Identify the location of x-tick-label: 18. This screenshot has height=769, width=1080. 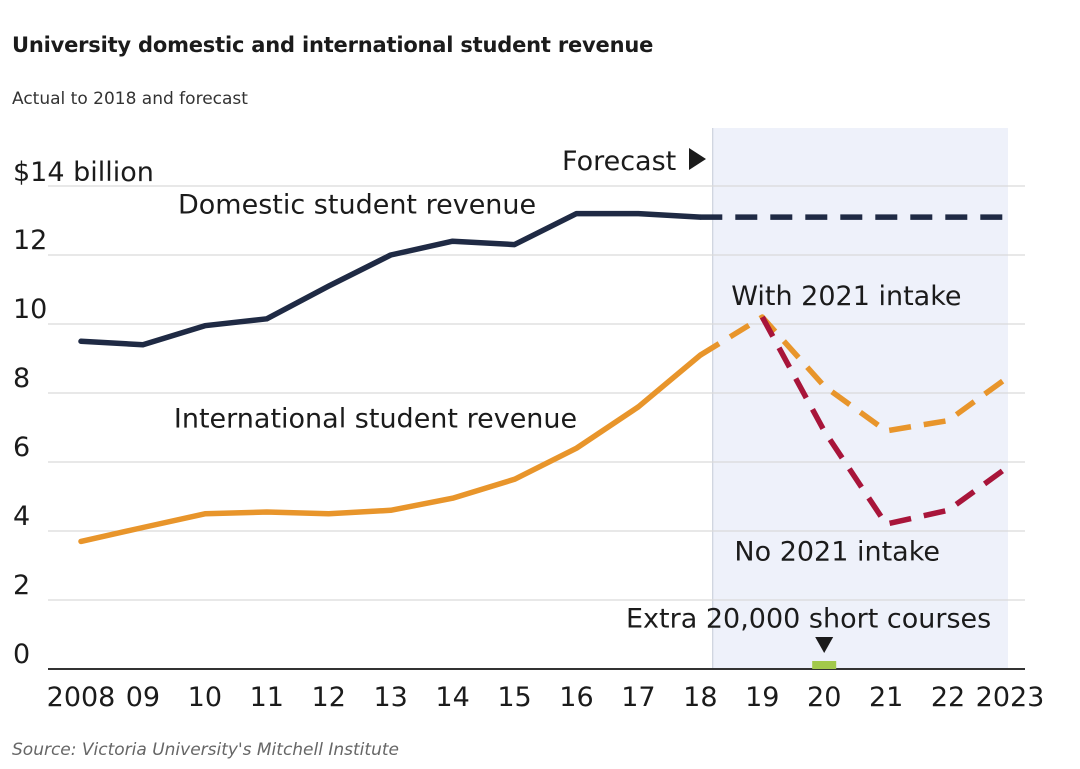
(700, 697).